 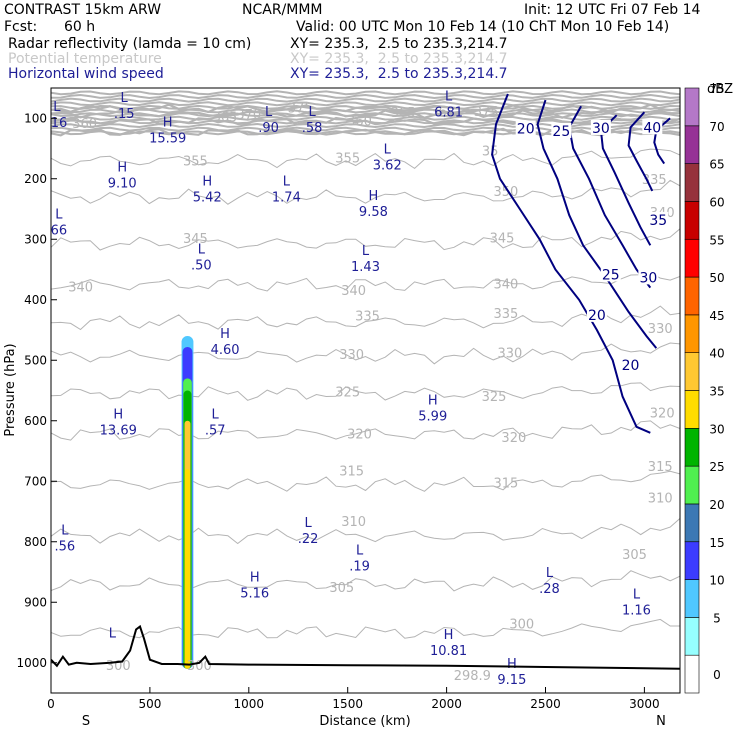 What do you see at coordinates (207, 198) in the screenshot?
I see `hl-value: 5.42` at bounding box center [207, 198].